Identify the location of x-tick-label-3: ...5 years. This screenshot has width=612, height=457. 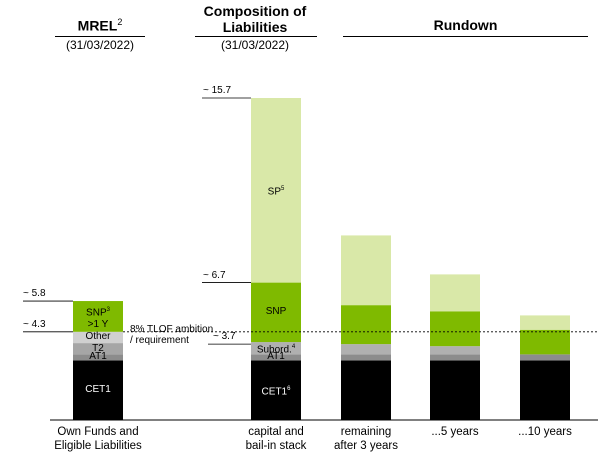
(455, 432).